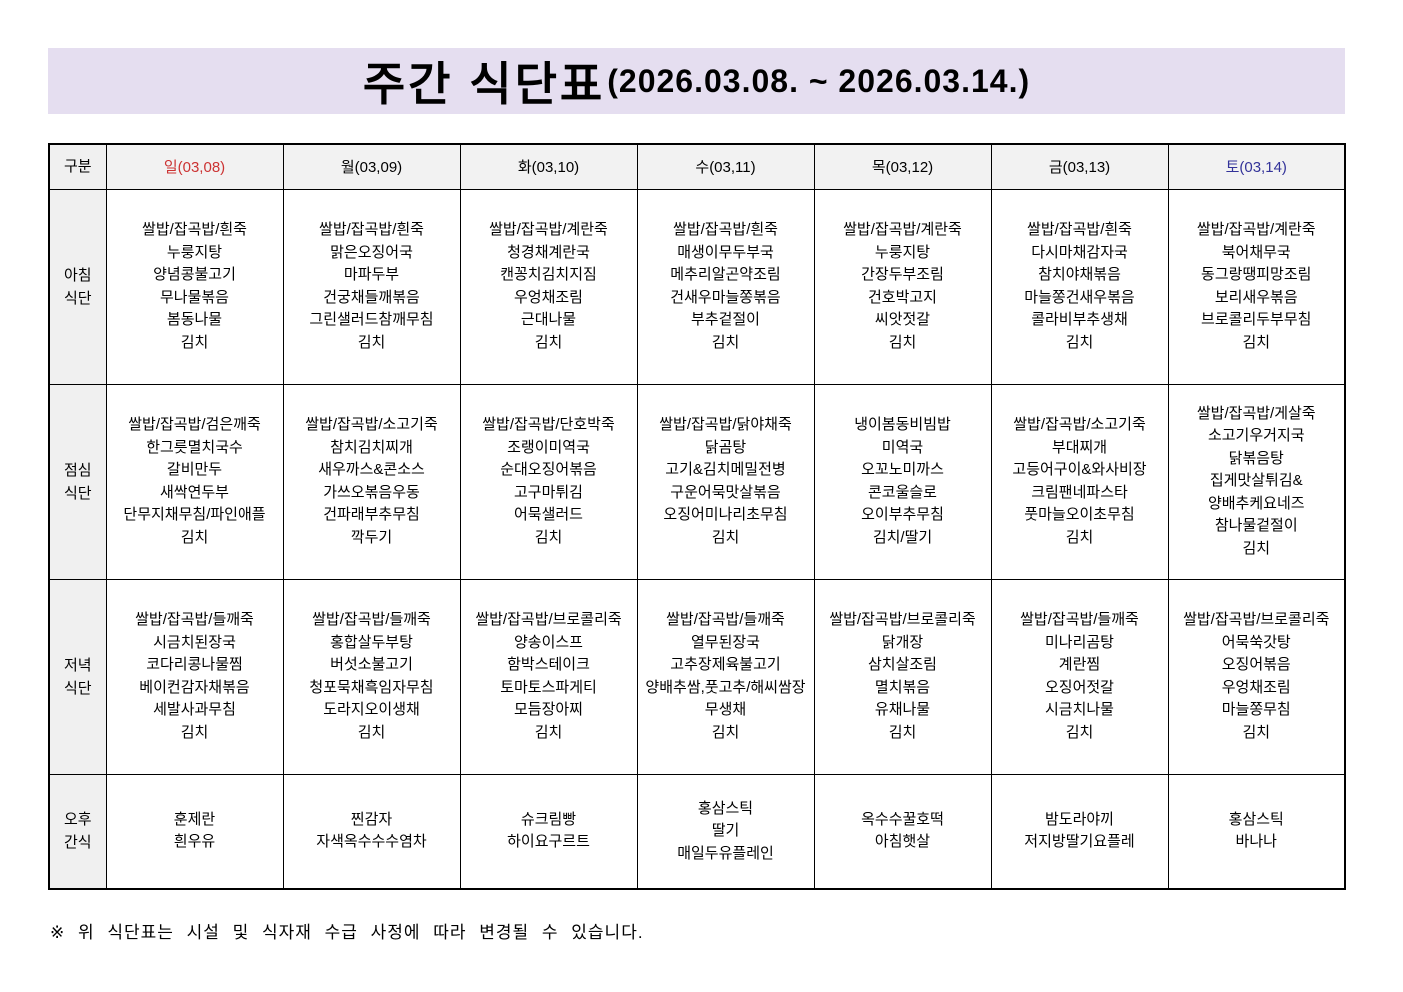 The image size is (1403, 992). Describe the element at coordinates (902, 297) in the screenshot. I see `menu-item: 건호박고지` at that location.